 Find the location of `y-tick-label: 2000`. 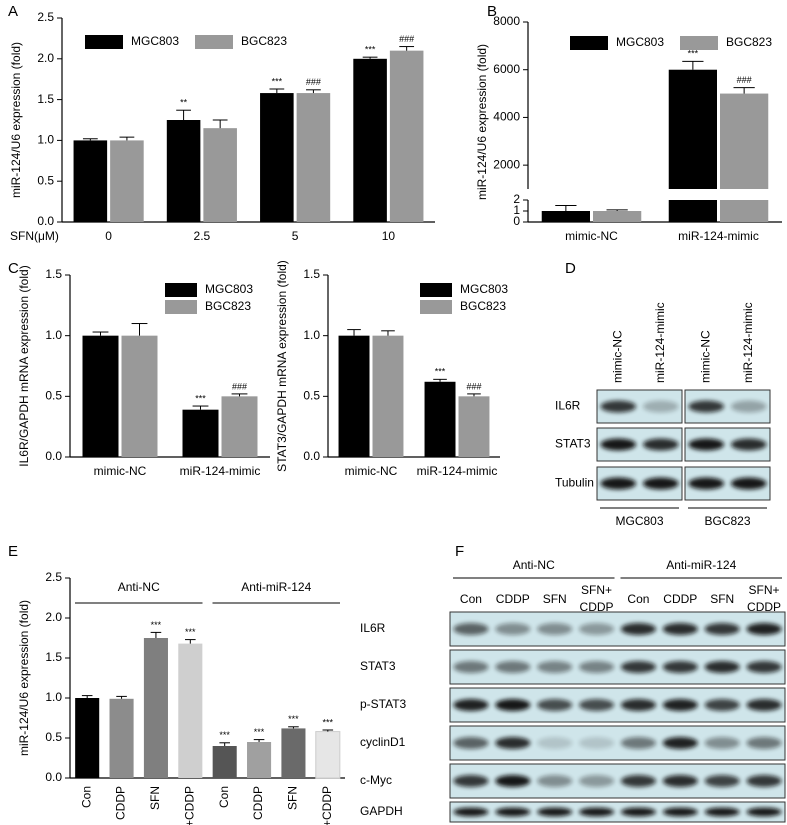

y-tick-label: 2000 is located at coordinates (506, 164).